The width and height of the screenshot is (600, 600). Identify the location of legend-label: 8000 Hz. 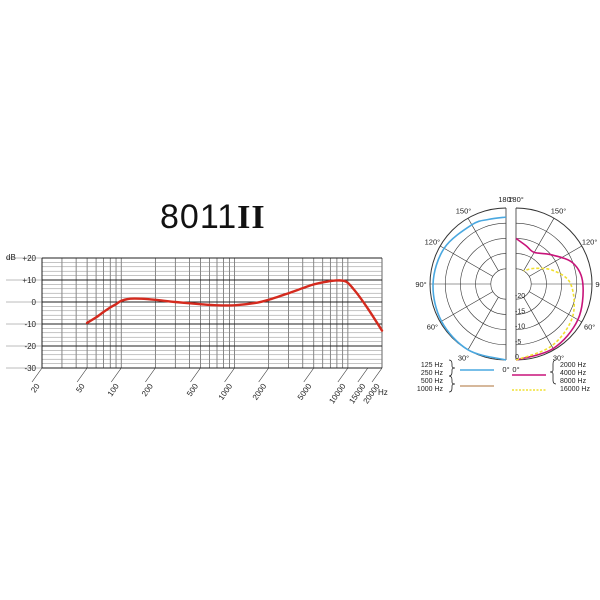
(573, 381).